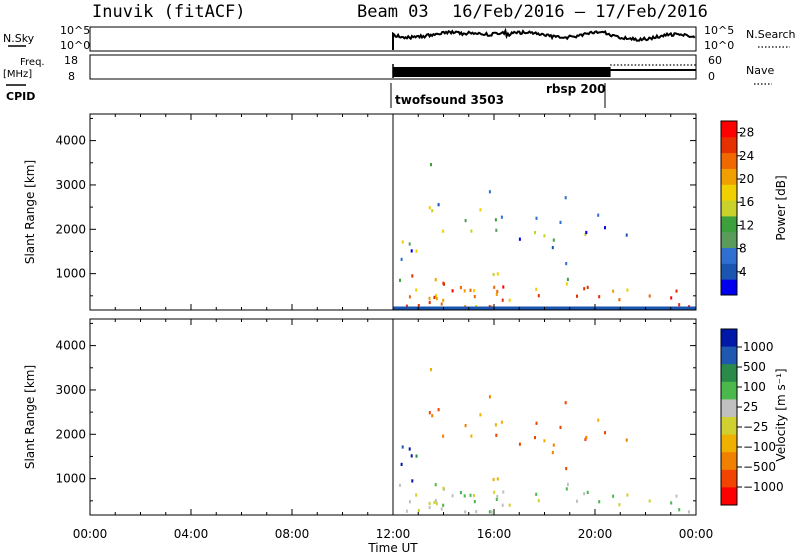  Describe the element at coordinates (393, 12) in the screenshot. I see `beam-title: Beam 03` at that location.